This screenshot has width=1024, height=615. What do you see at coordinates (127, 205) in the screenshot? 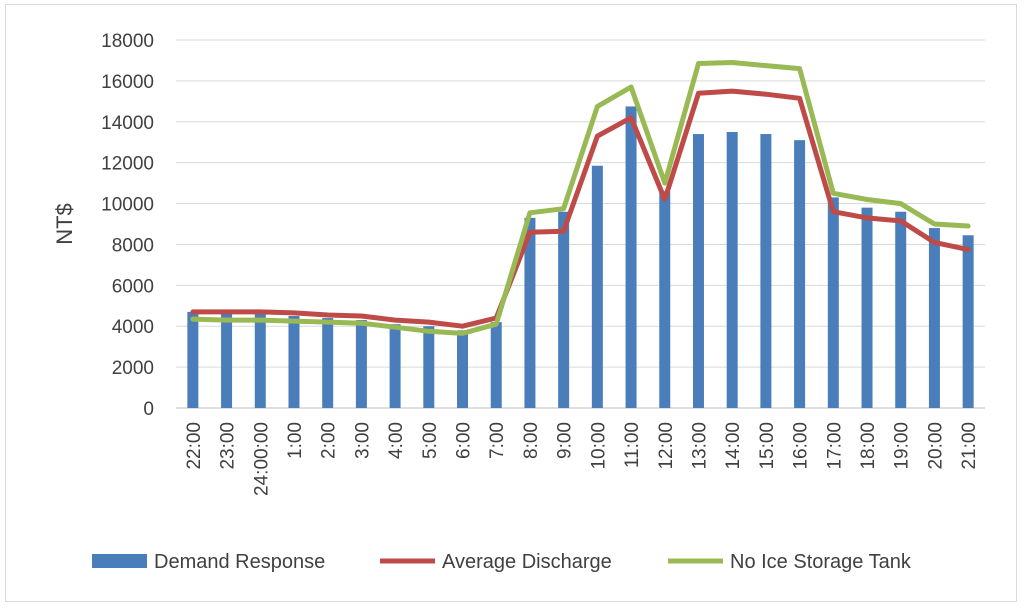
I see `y-tick-label: 10000` at bounding box center [127, 205].